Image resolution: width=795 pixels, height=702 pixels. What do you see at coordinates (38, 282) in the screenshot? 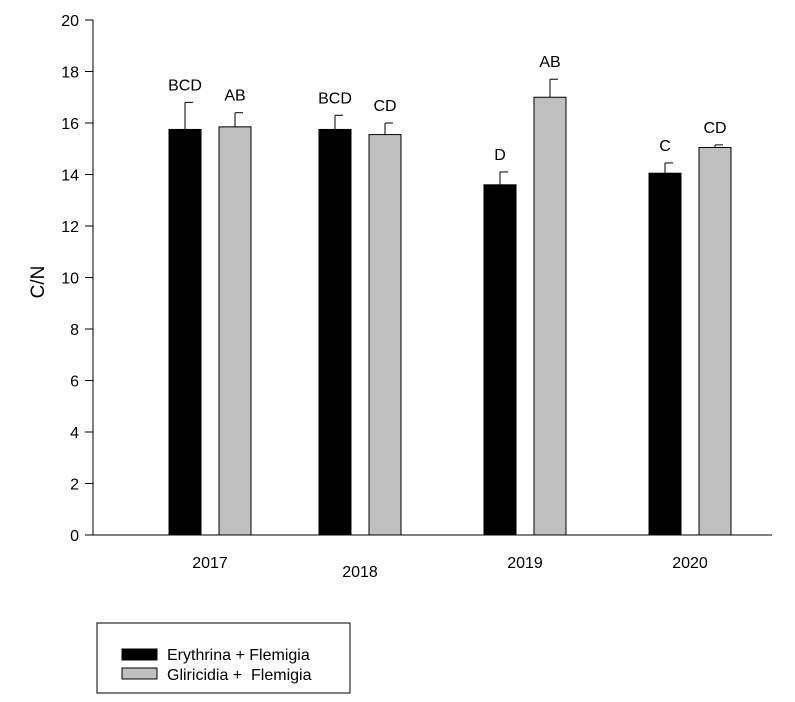
I see `y-axis-title: C/N` at bounding box center [38, 282].